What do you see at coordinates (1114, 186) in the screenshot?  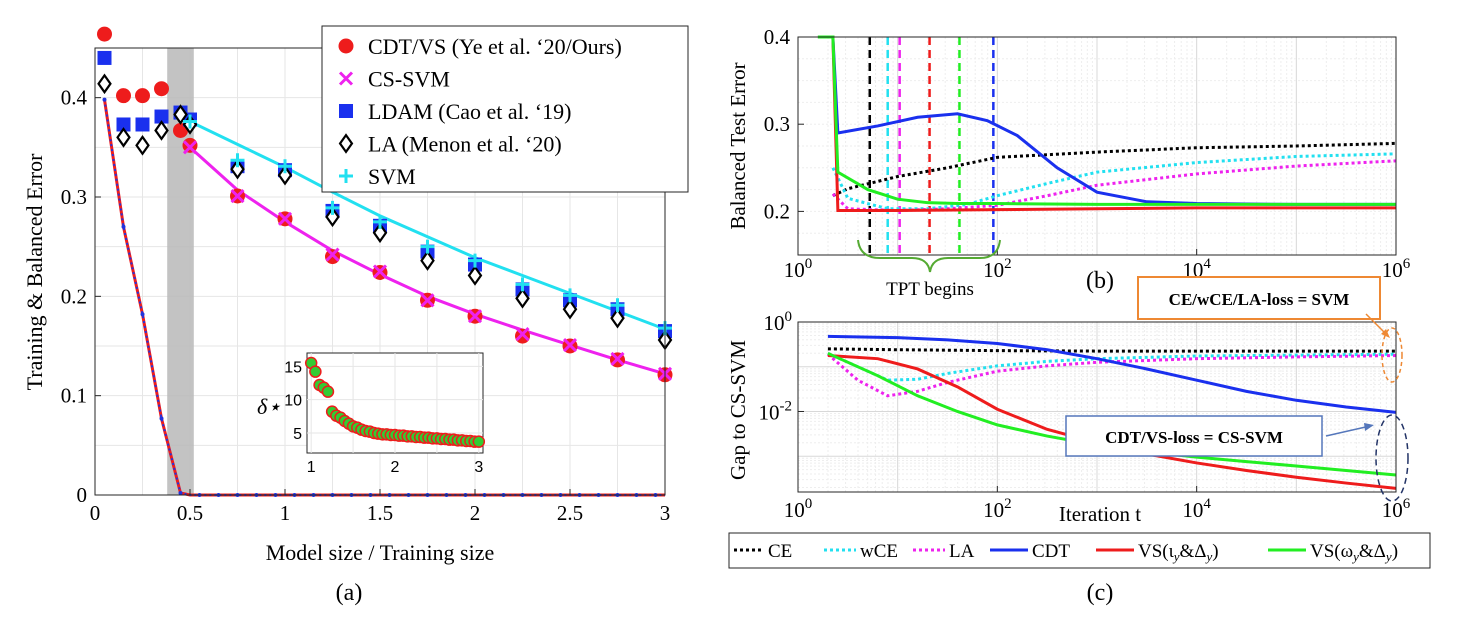 I see `curve-la` at bounding box center [1114, 186].